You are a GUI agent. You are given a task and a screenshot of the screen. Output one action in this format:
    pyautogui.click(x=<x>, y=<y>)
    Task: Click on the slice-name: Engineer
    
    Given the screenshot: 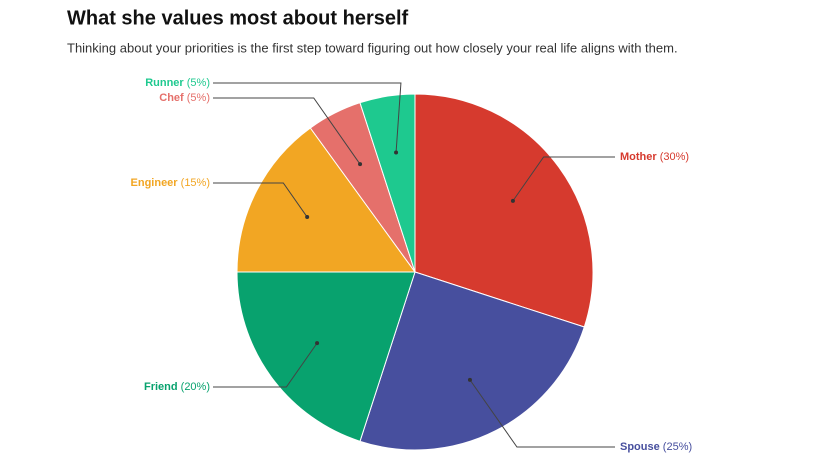 What is the action you would take?
    pyautogui.click(x=155, y=183)
    